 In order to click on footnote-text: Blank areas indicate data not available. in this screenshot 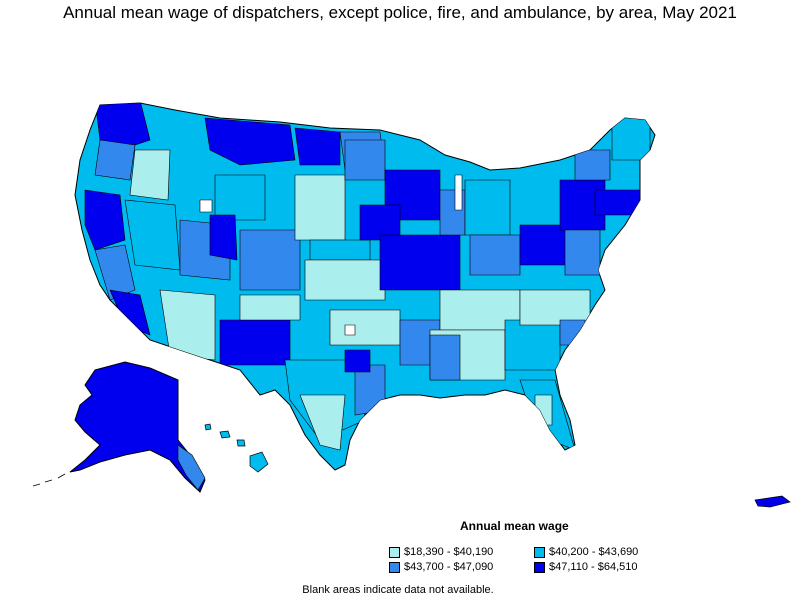, I will do `click(398, 590)`.